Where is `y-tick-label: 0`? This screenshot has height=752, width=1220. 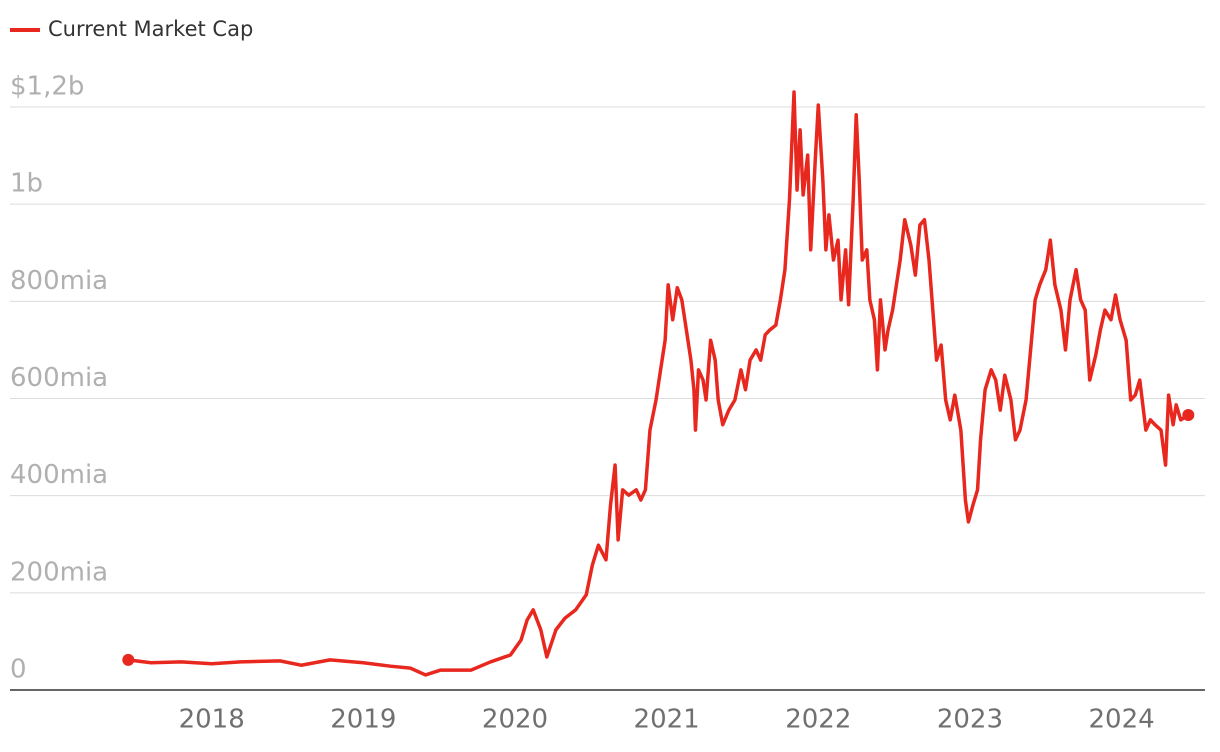
y-tick-label: 0 is located at coordinates (18, 670).